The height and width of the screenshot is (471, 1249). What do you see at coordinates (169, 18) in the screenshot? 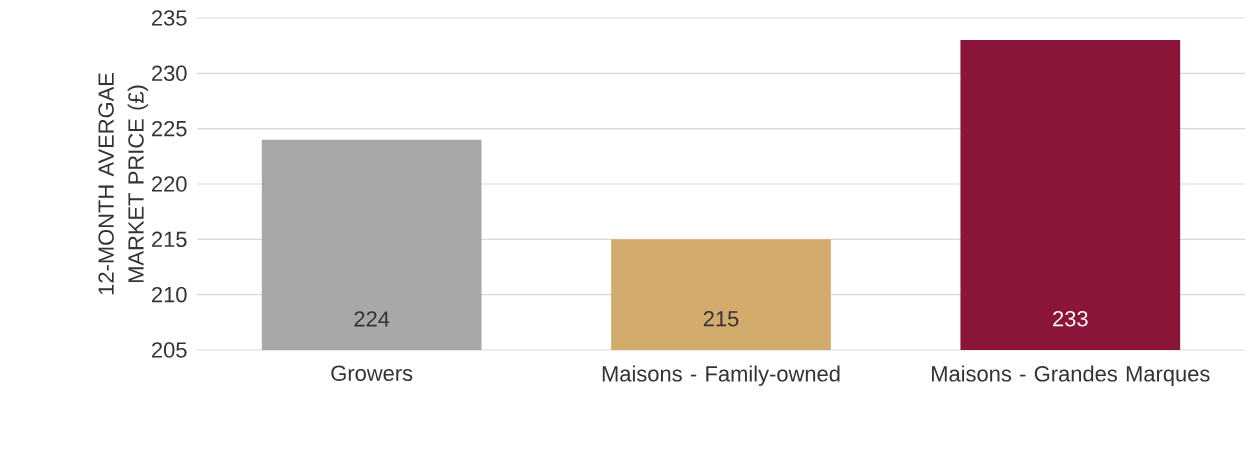
I see `y-tick-label: 235` at bounding box center [169, 18].